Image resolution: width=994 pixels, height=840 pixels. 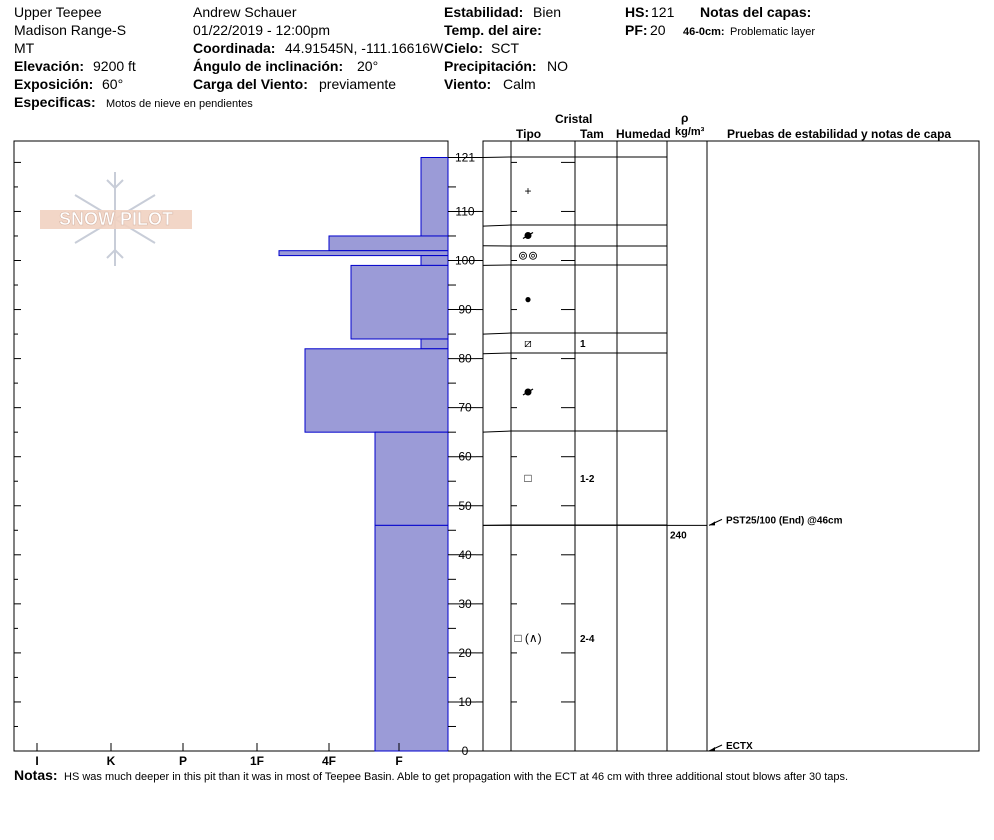 I want to click on density-value: 240, so click(x=678, y=535).